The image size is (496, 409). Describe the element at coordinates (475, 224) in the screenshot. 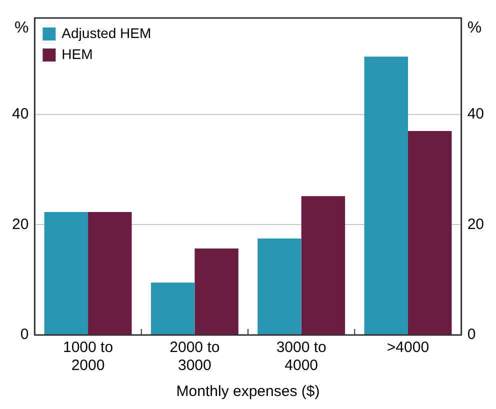

I see `y2-tick-label: 20` at that location.